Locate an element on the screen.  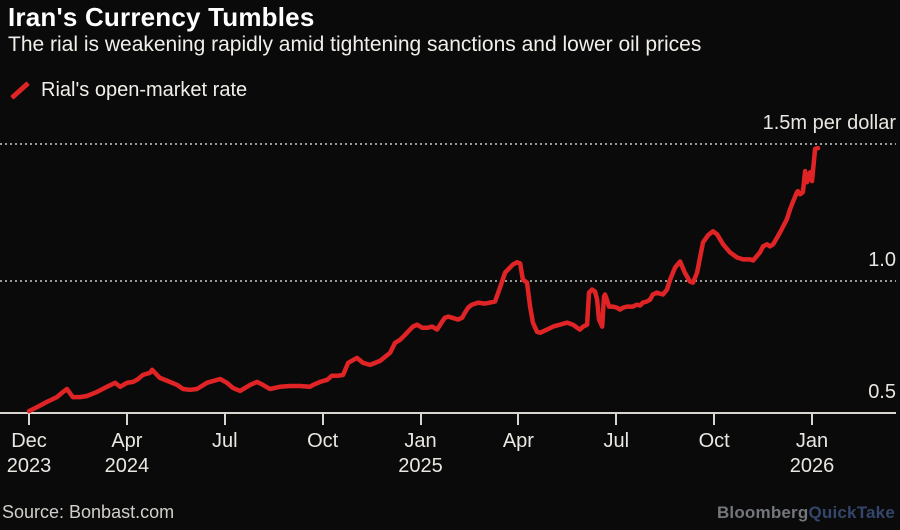
quicktake-wordmark: QuickTake is located at coordinates (851, 512).